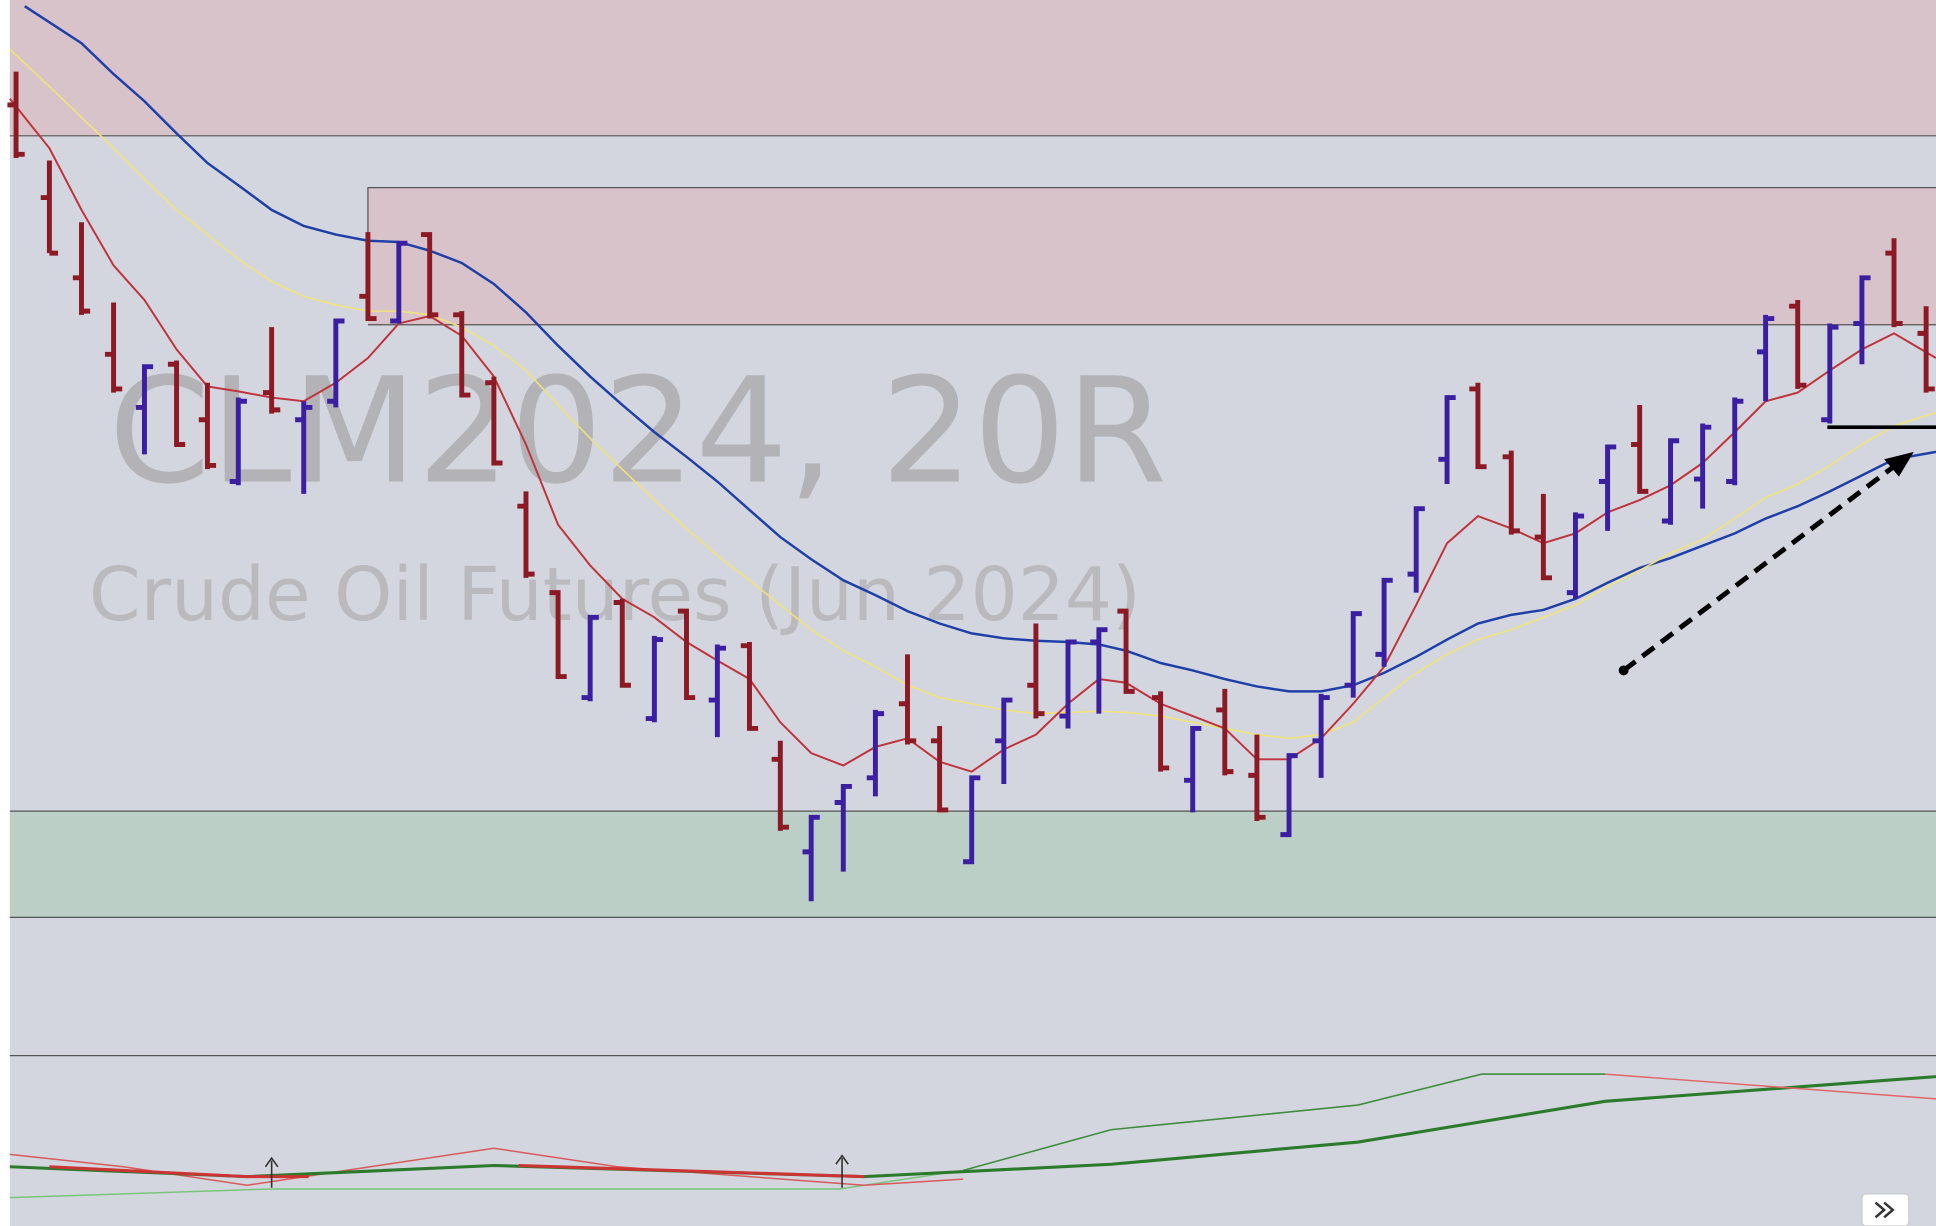 This screenshot has width=1936, height=1226. What do you see at coordinates (1885, 1209) in the screenshot?
I see `scroll-button` at bounding box center [1885, 1209].